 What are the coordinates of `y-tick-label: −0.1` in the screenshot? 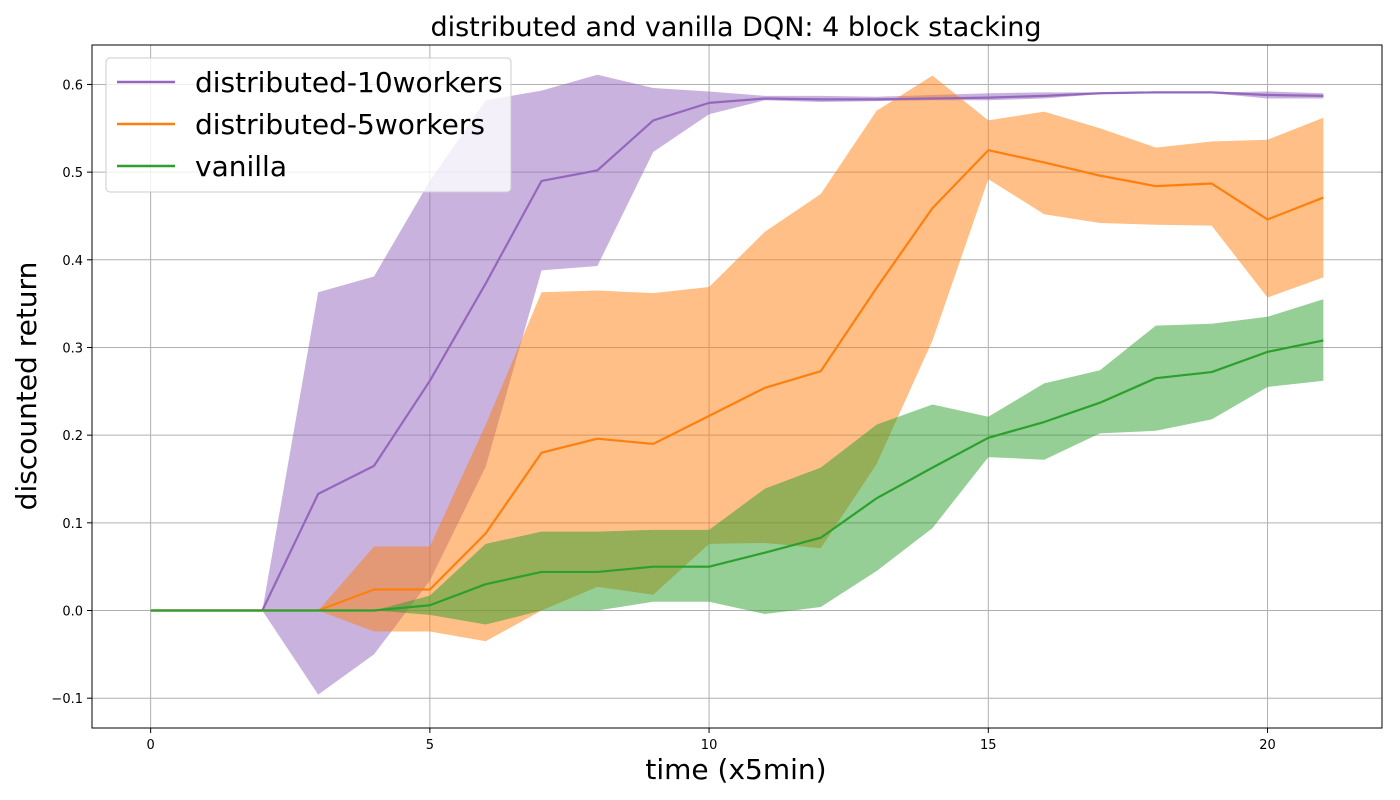 It's located at (67, 699).